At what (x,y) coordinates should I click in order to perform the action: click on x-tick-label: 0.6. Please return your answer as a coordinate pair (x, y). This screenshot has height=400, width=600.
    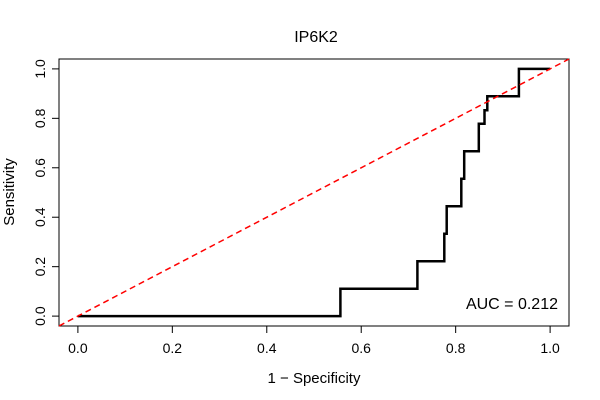
    Looking at the image, I should click on (361, 348).